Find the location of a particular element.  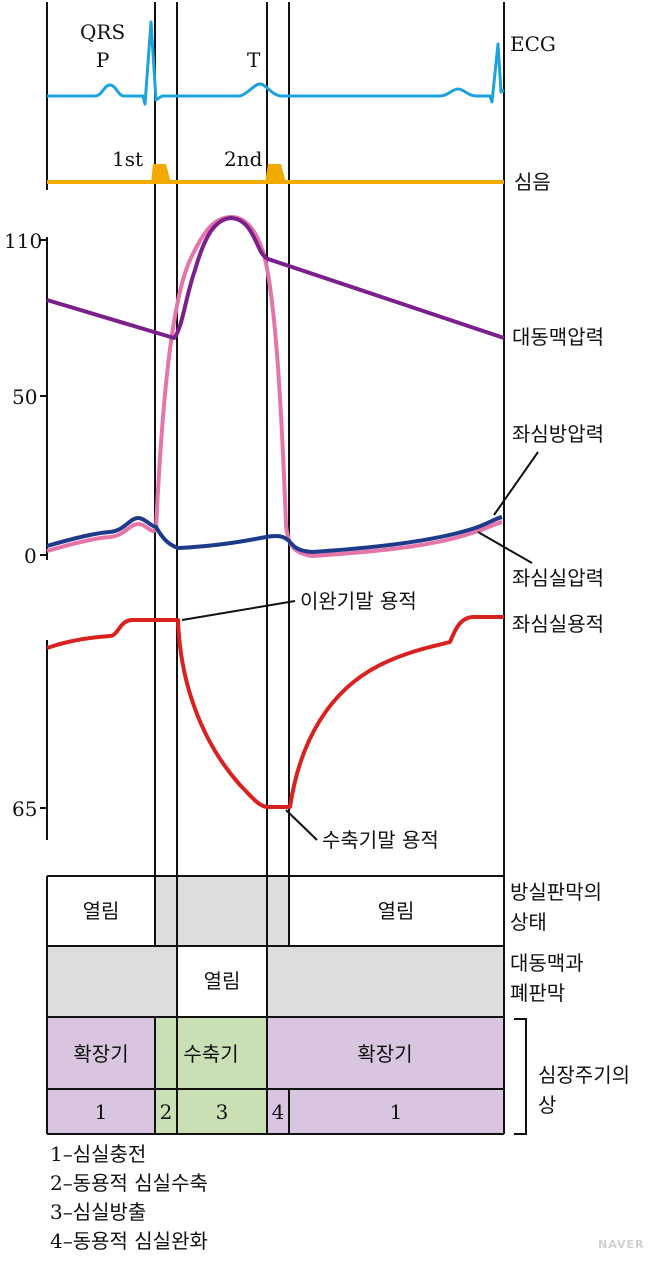

pressure-tick-50: 50 is located at coordinates (24, 397).